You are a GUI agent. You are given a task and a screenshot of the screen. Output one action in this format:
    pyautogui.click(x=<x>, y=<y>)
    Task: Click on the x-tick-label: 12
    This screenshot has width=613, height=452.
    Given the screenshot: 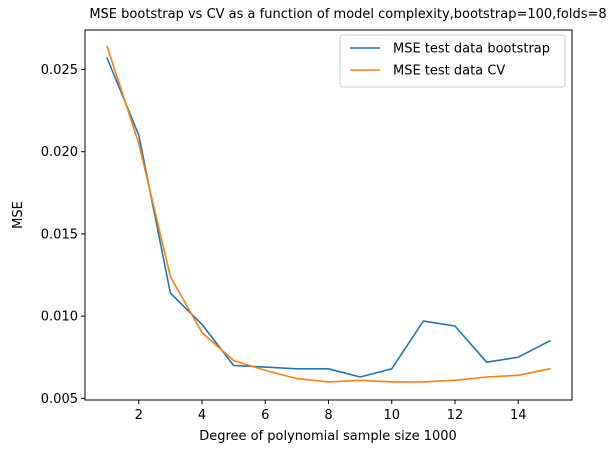 What is the action you would take?
    pyautogui.click(x=455, y=415)
    